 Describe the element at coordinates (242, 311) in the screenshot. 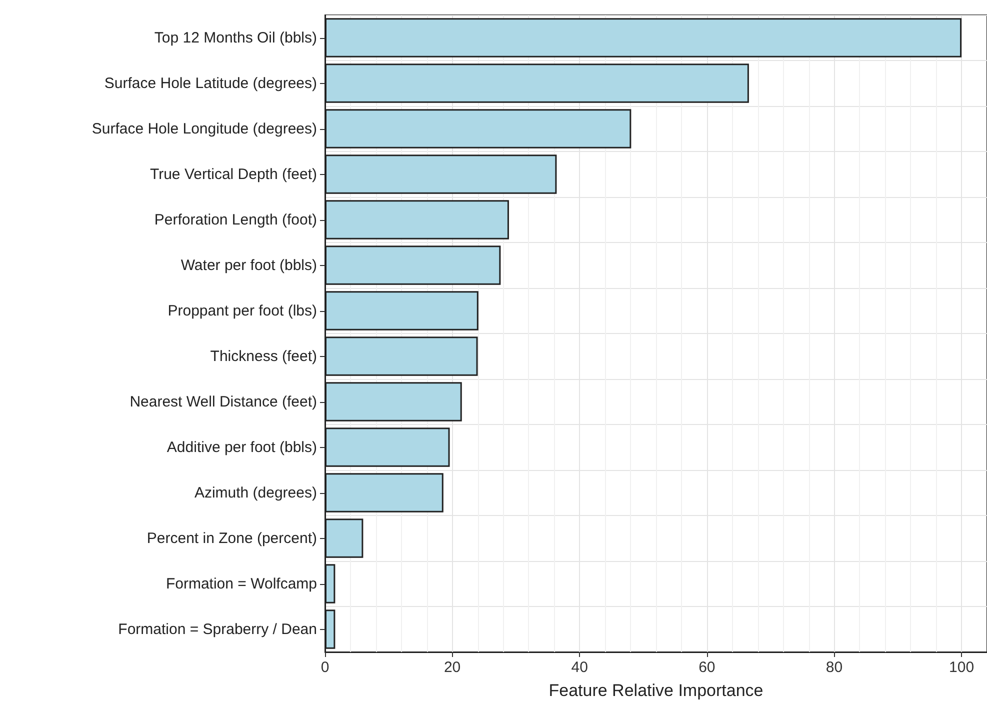

I see `y-tick-label: Proppant per foot (lbs)` at that location.